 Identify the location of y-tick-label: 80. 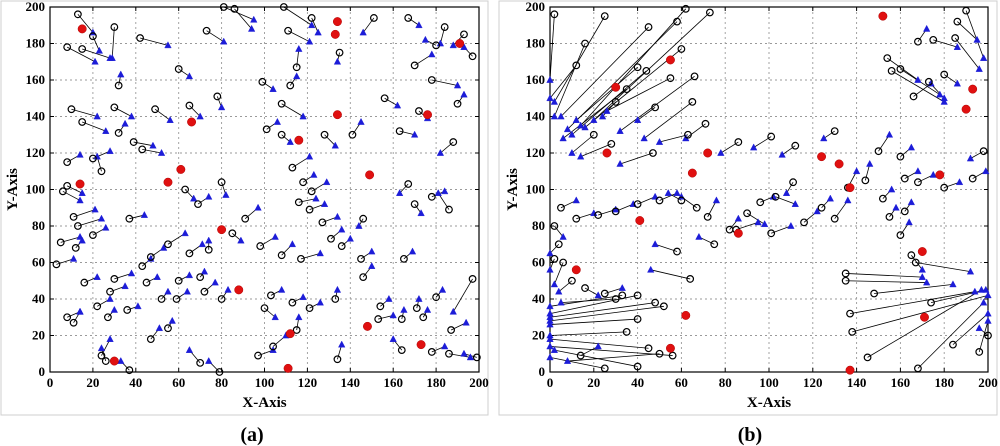
(538, 225).